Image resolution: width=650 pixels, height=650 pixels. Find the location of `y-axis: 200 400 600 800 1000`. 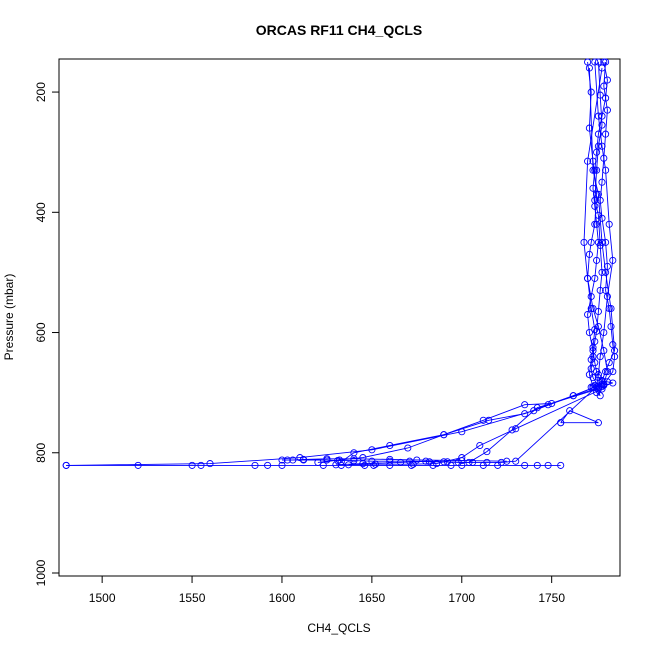

y-axis: 200 400 600 800 1000 is located at coordinates (47, 334).